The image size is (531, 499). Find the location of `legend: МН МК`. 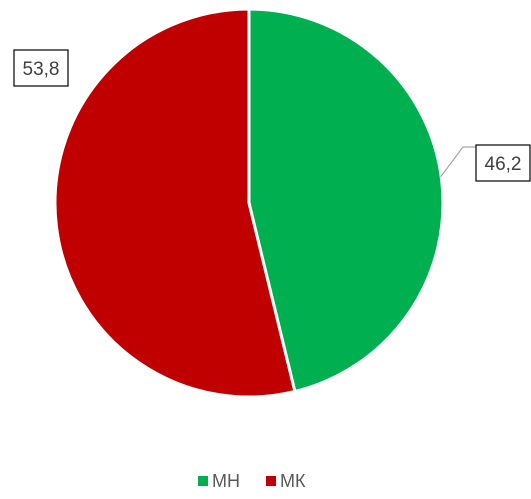

legend: МН МК is located at coordinates (252, 481).